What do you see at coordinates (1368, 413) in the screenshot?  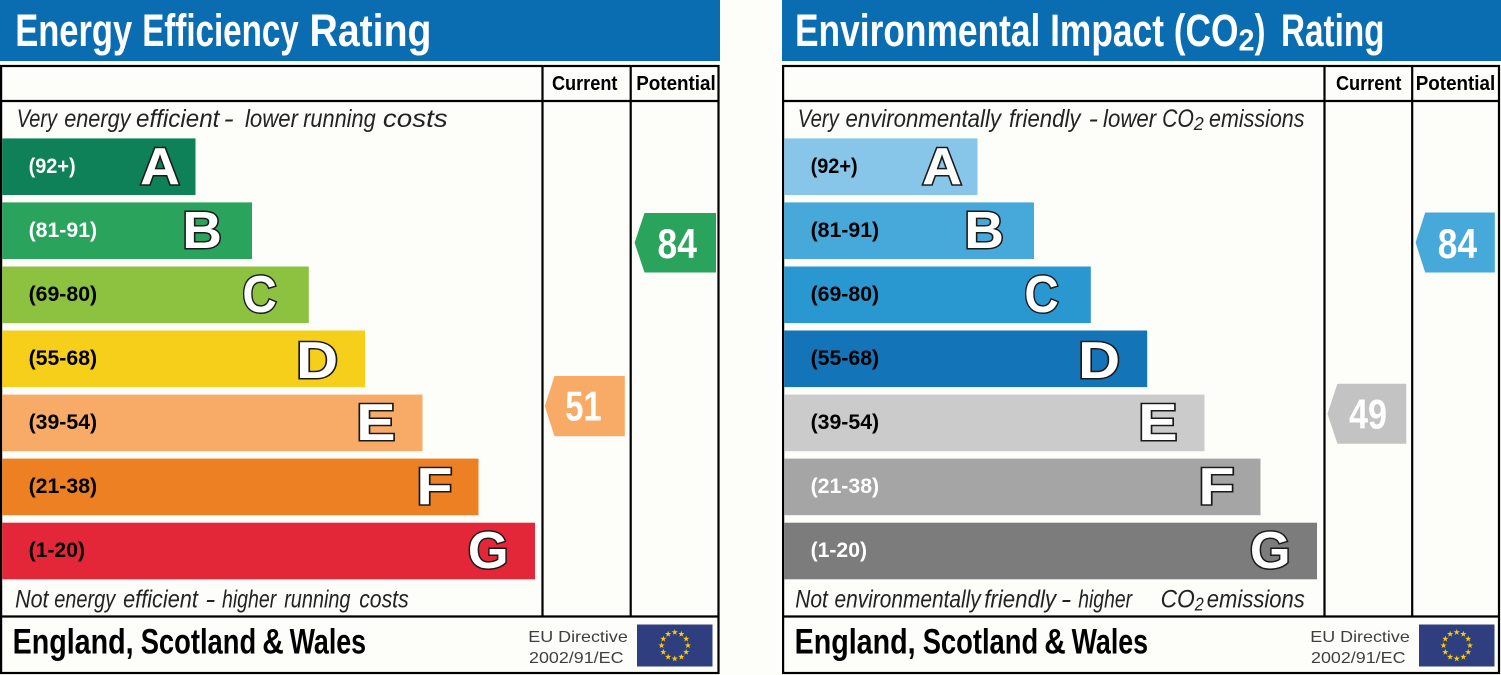 I see `svg-text: 49` at bounding box center [1368, 413].